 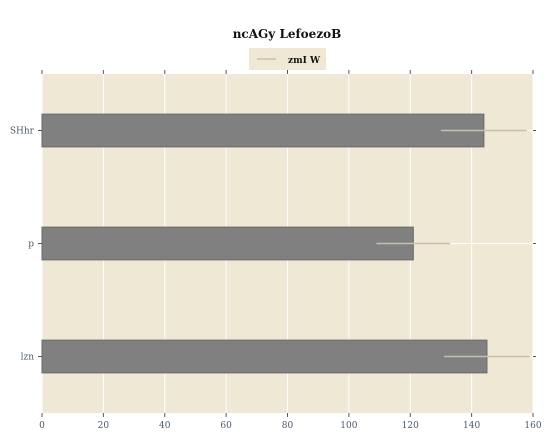 I want to click on x-tick-label: 80, so click(x=288, y=426).